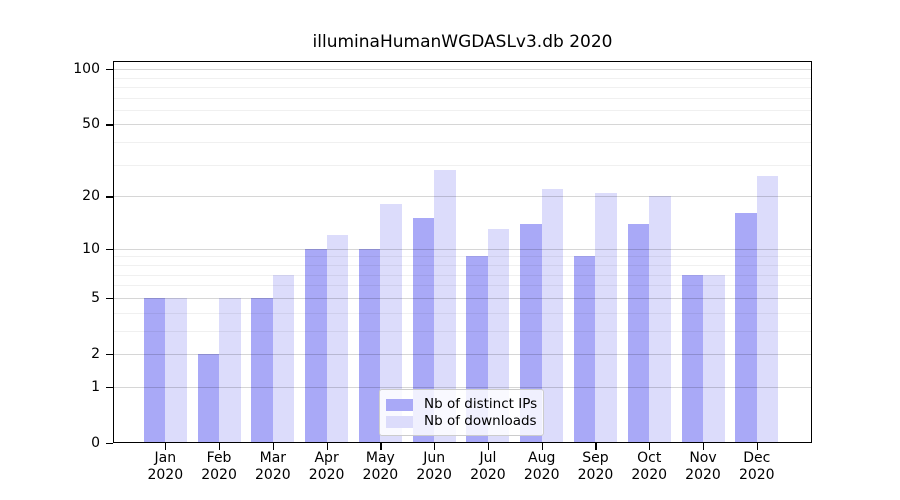 The height and width of the screenshot is (500, 900). What do you see at coordinates (95, 386) in the screenshot?
I see `y-tick-label-1: 1` at bounding box center [95, 386].